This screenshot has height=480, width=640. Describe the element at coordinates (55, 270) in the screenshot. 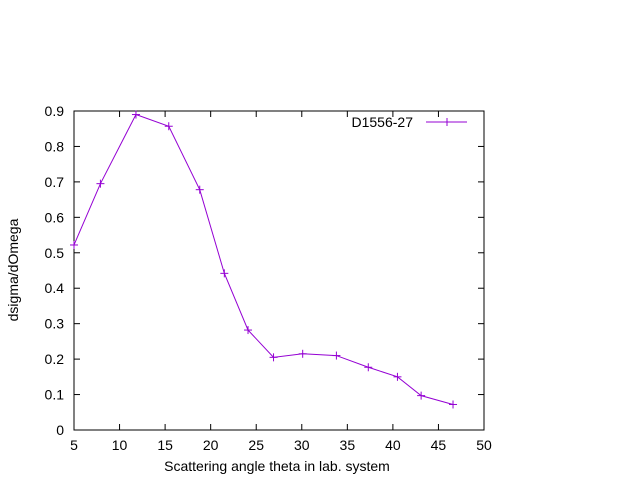

I see `y-tick-labels: 0 0.1 0.2 0.3 0.4 0.5 0.6 0.7 0.8 0.9` at that location.